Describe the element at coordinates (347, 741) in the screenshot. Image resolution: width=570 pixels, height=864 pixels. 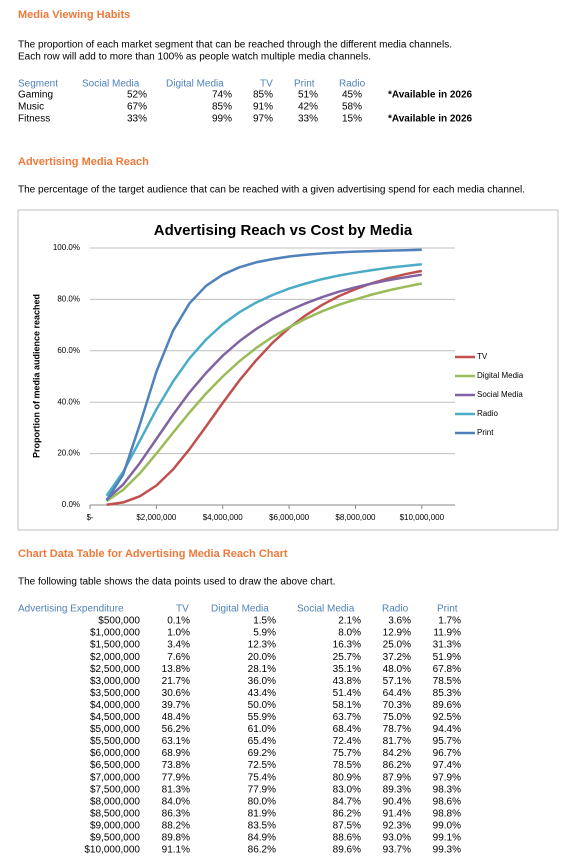
I see `table-cell: 72.4%` at that location.